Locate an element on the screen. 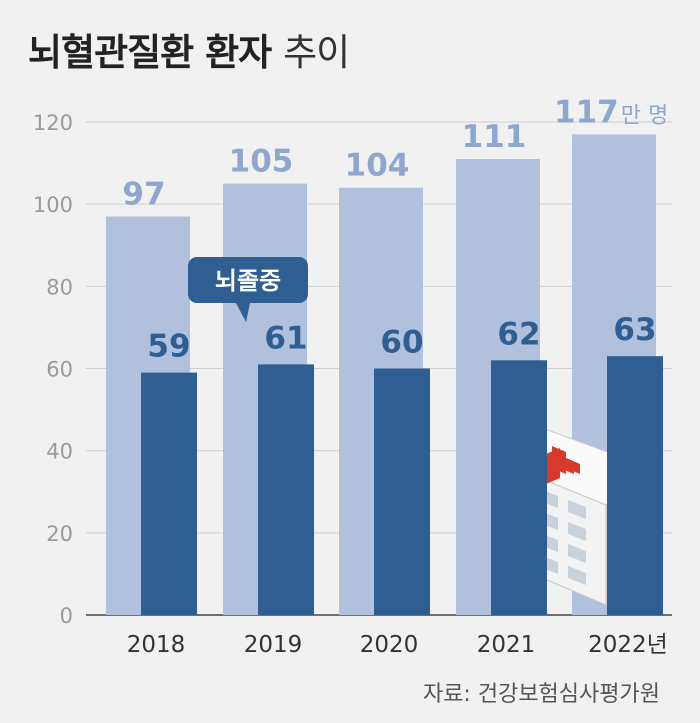 The height and width of the screenshot is (723, 700). chart-title-light: 추이 is located at coordinates (316, 52).